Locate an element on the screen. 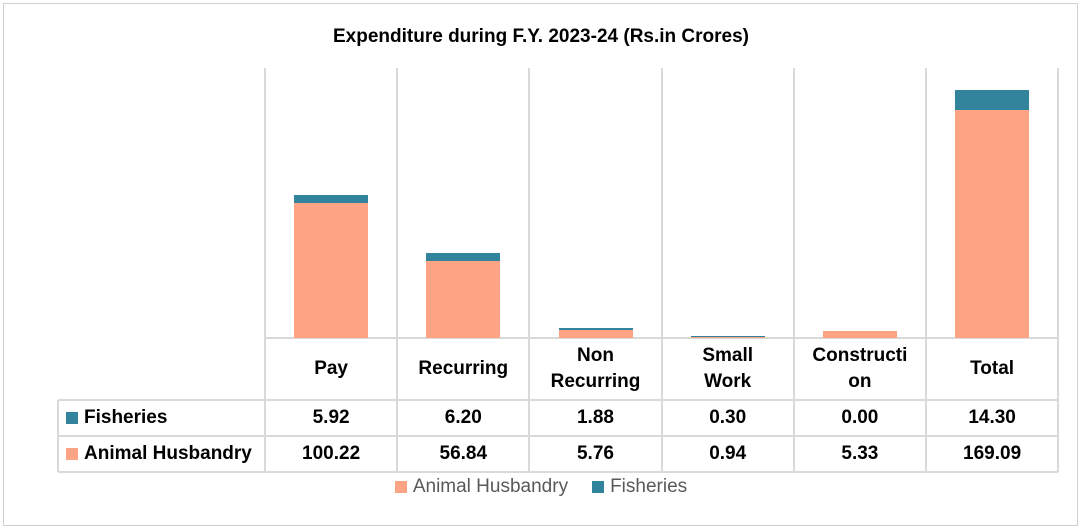 The image size is (1082, 530). table-row-label: Animal Husbandry is located at coordinates (159, 454).